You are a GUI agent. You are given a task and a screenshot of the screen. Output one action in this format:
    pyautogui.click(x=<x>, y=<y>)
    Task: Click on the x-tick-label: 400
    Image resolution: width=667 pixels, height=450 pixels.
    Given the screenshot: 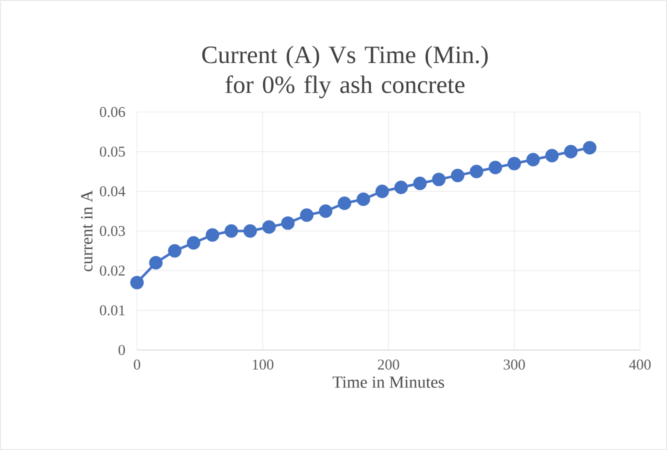 What is the action you would take?
    pyautogui.click(x=640, y=365)
    